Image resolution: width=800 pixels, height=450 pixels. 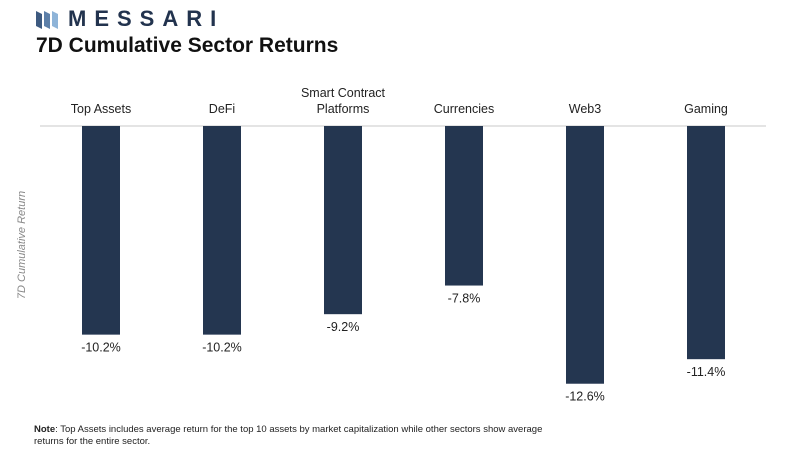 I want to click on category-label-defi: DeFi, so click(x=222, y=109).